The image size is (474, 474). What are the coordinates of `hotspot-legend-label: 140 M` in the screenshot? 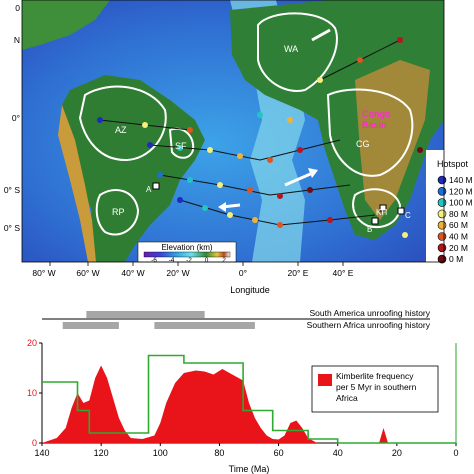 It's located at (461, 180).